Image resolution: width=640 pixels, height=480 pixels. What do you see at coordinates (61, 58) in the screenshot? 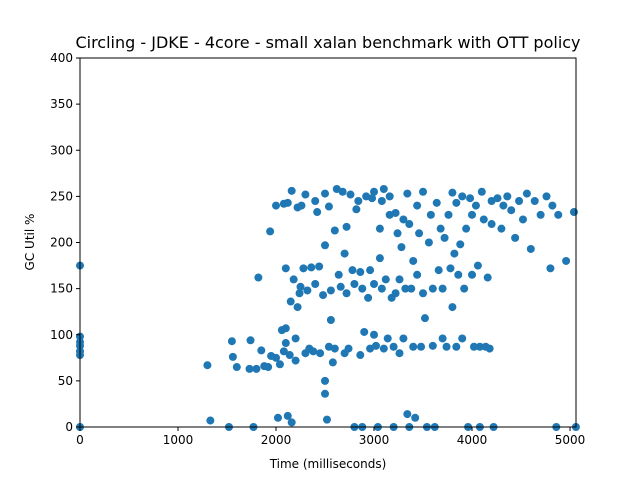
I see `y-tick-label: 400` at bounding box center [61, 58].